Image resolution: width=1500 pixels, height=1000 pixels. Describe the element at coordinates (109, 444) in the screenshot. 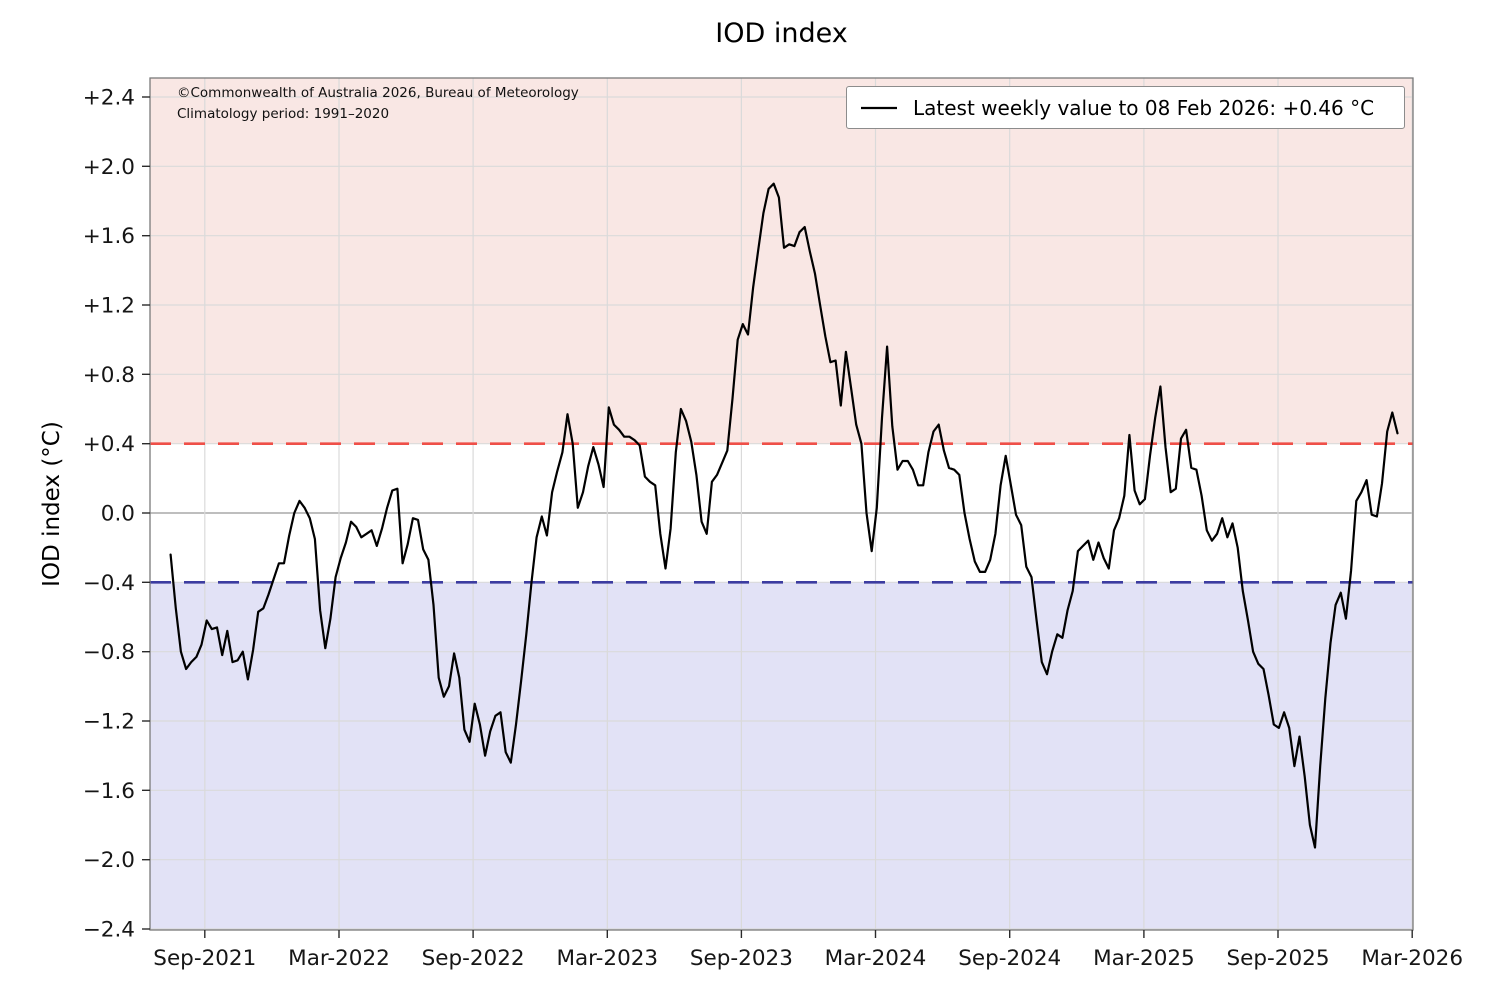

I see `svg-text: +0.4` at that location.